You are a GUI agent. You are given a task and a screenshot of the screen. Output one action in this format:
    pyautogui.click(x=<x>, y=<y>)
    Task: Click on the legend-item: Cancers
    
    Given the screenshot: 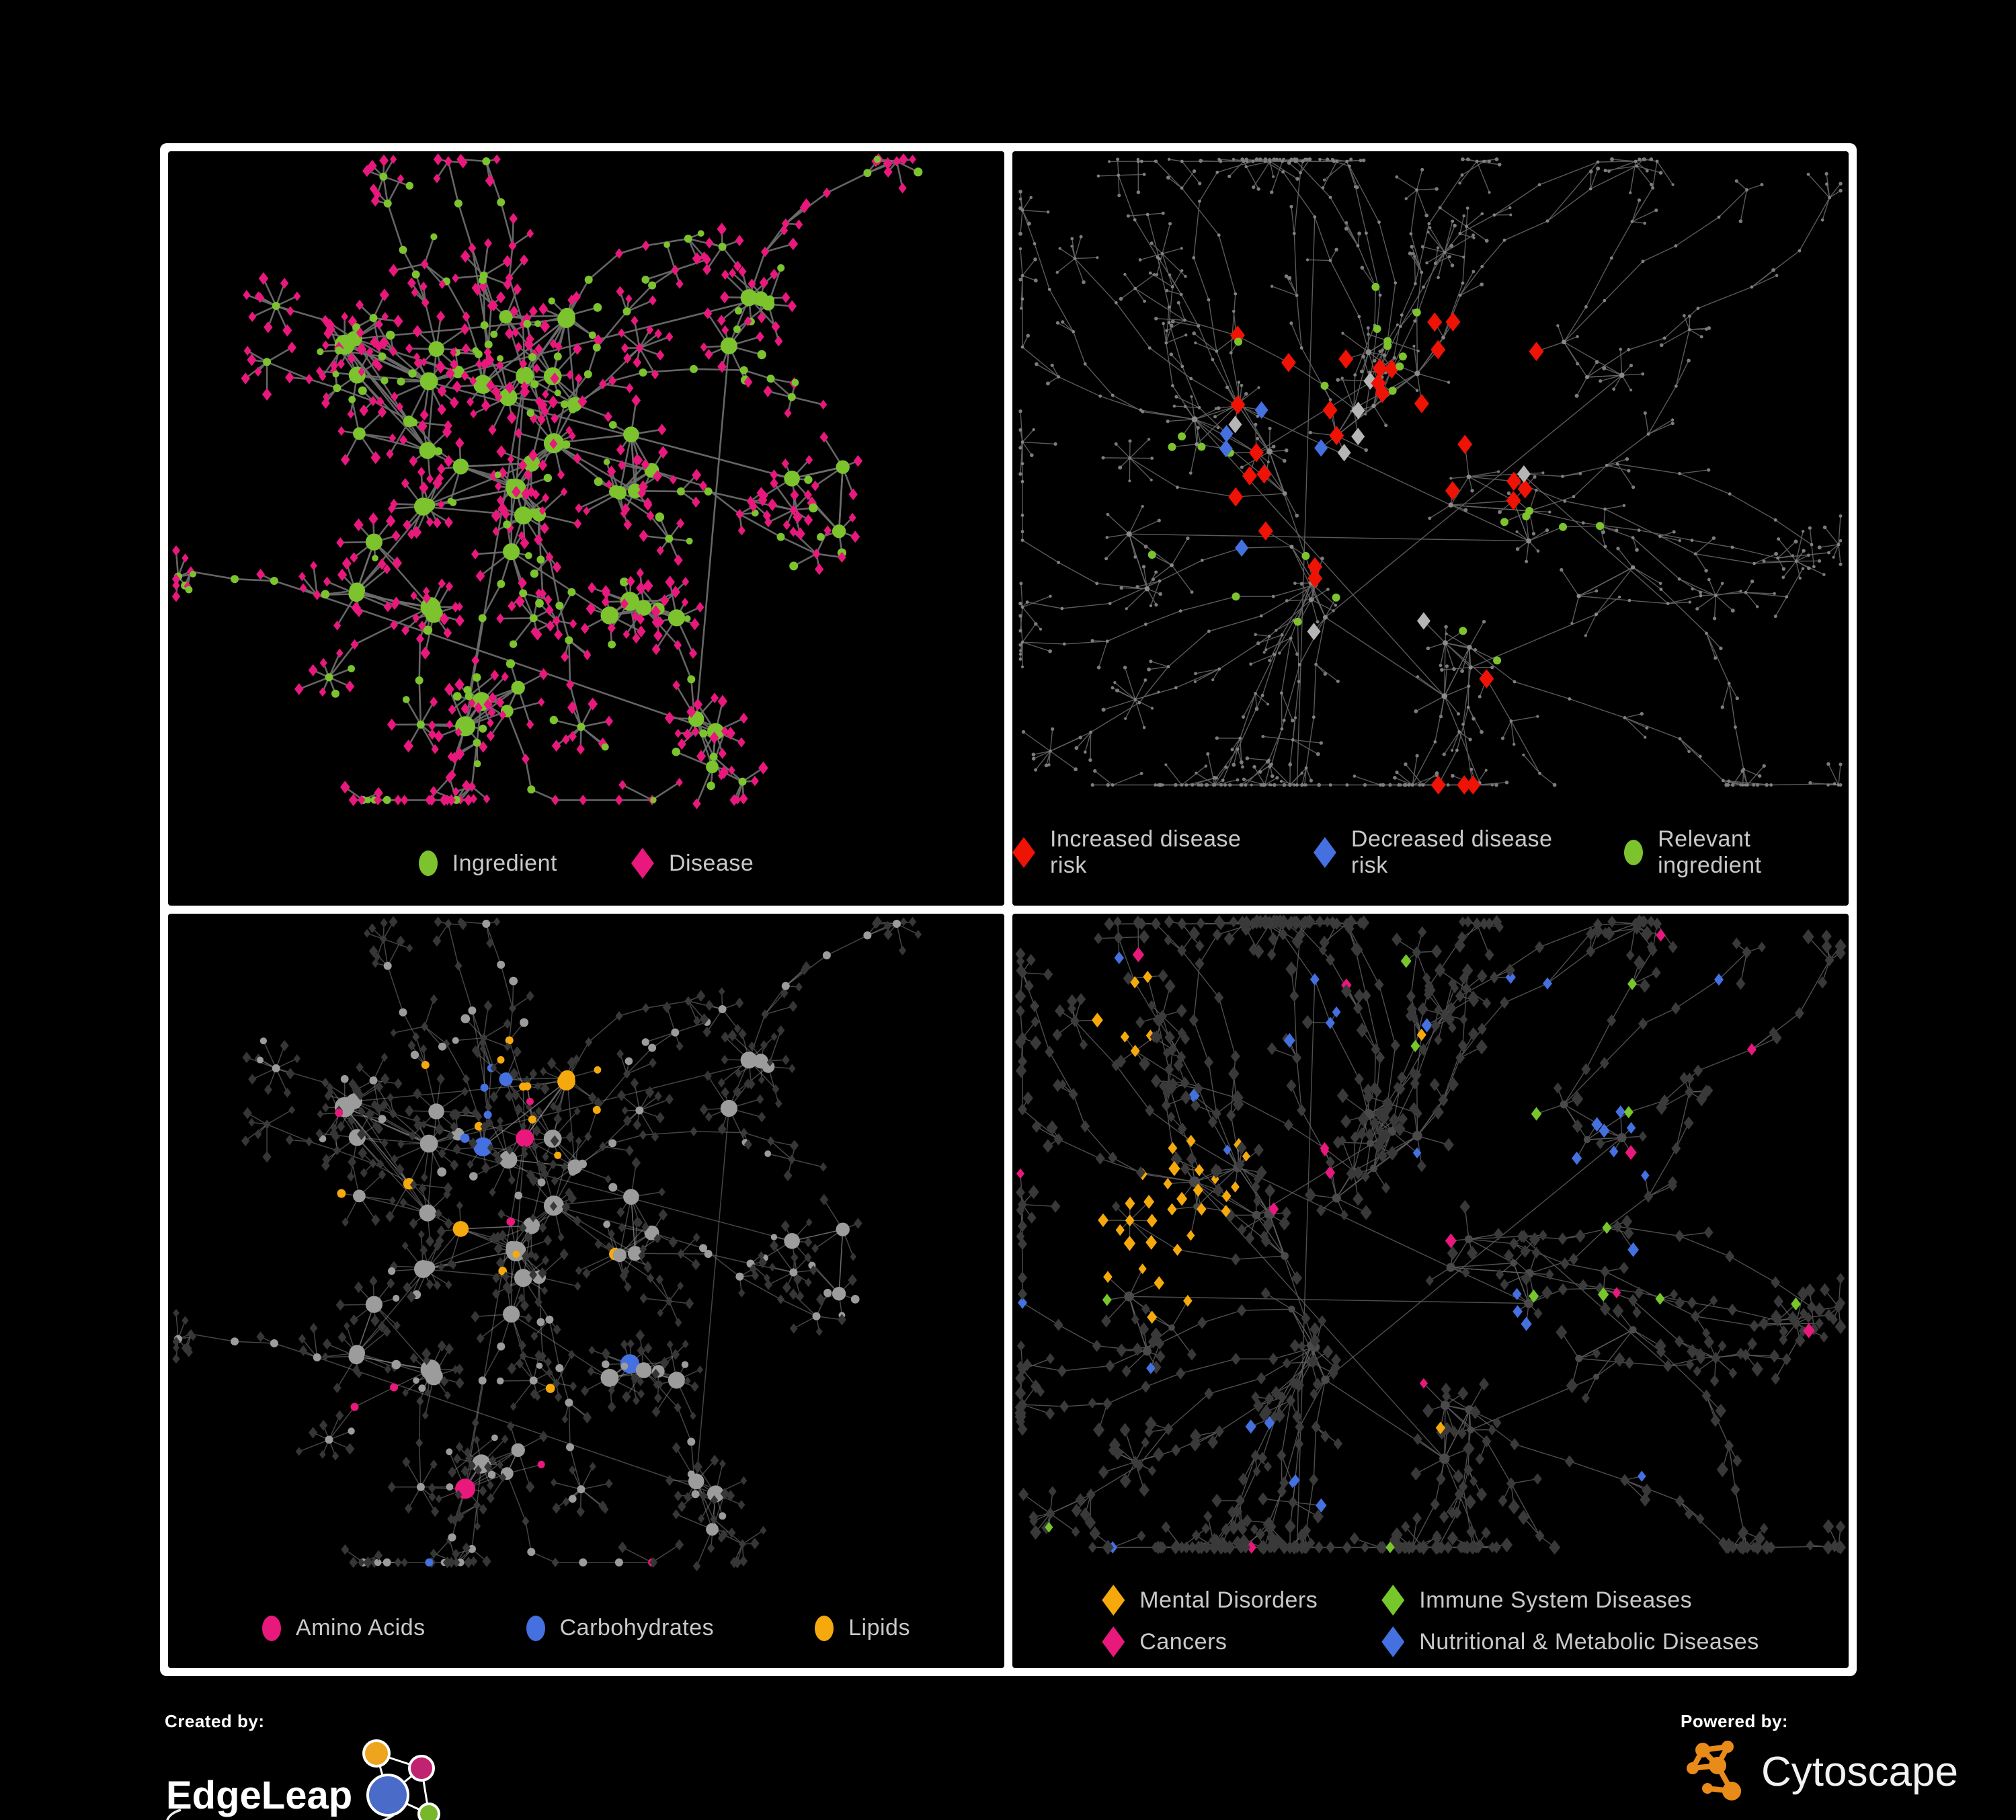 What is the action you would take?
    pyautogui.click(x=1210, y=1641)
    